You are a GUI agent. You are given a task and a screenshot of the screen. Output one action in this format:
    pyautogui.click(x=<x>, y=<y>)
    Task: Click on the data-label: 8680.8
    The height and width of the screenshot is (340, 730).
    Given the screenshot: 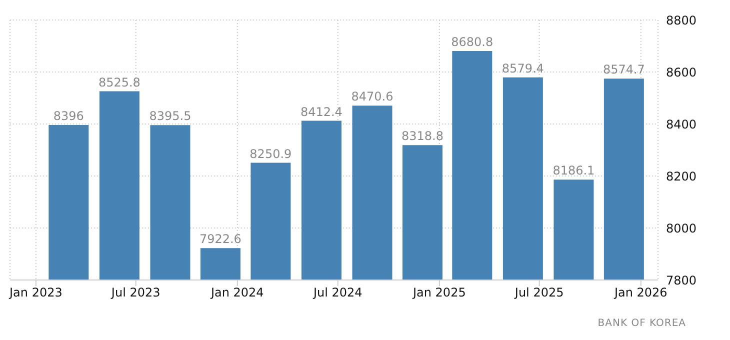 What is the action you would take?
    pyautogui.click(x=472, y=41)
    